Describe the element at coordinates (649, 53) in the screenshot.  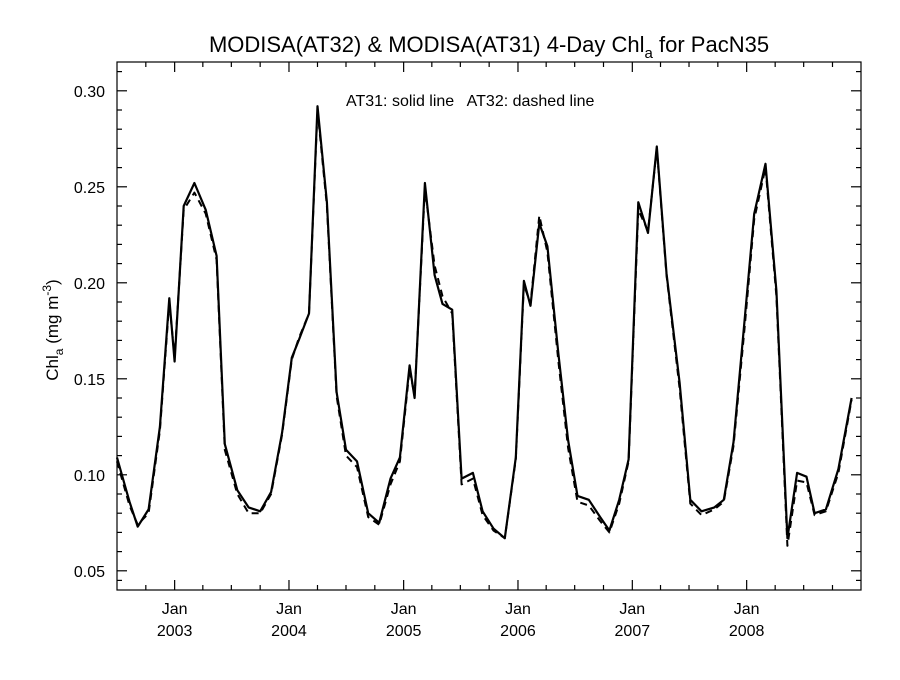
I see `chart-title-subscript: a` at that location.